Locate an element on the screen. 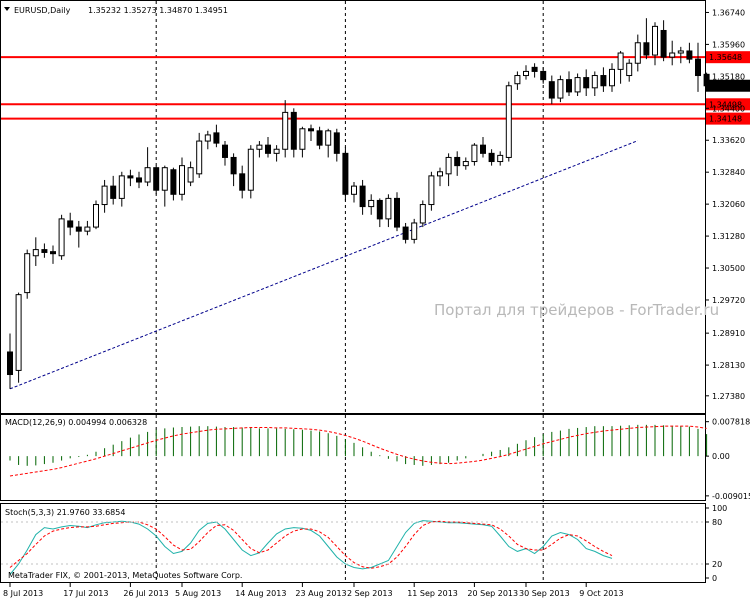 This screenshot has width=750, height=604. macd-group: 0.007818 0.00 -0.009015 is located at coordinates (379, 459).